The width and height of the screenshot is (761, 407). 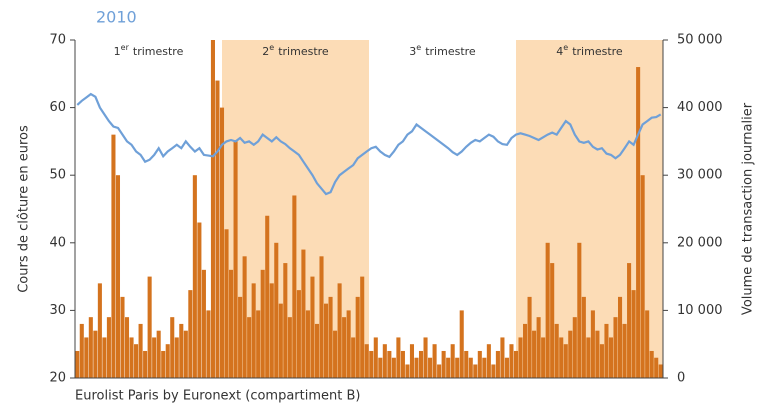 What do you see at coordinates (700, 175) in the screenshot?
I see `y2-tick-label: 30 000` at bounding box center [700, 175].